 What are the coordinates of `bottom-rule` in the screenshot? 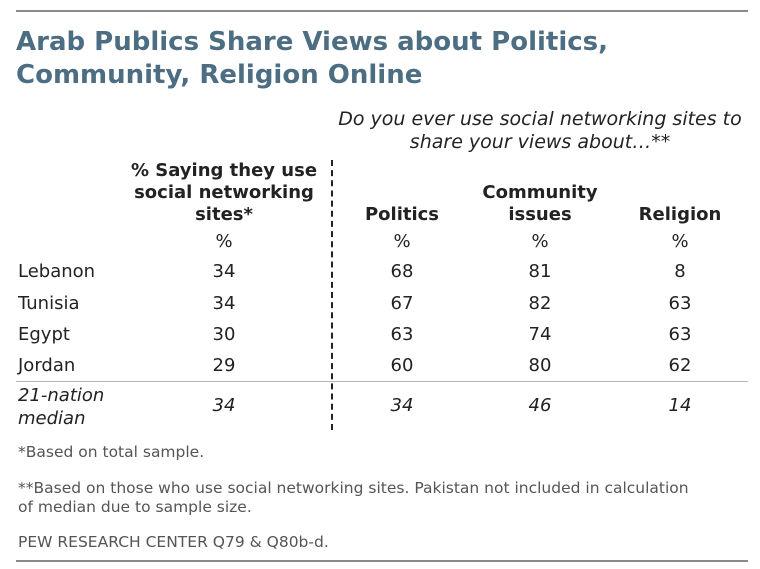 It's located at (382, 561).